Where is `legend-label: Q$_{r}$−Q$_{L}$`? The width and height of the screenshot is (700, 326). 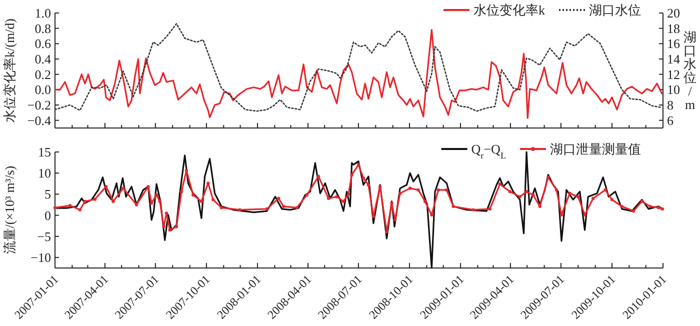
legend-label: Q$_{r}$−Q$_{L}$ is located at coordinates (488, 151).